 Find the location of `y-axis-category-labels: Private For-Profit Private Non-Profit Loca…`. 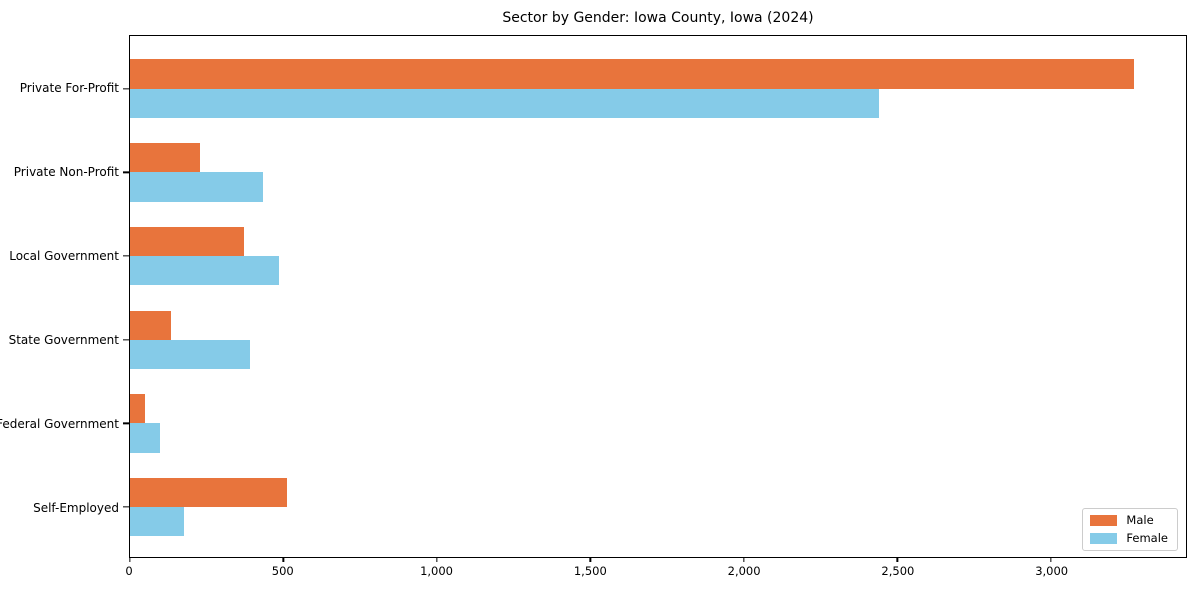

y-axis-category-labels: Private For-Profit Private Non-Profit Loca… is located at coordinates (59, 296).